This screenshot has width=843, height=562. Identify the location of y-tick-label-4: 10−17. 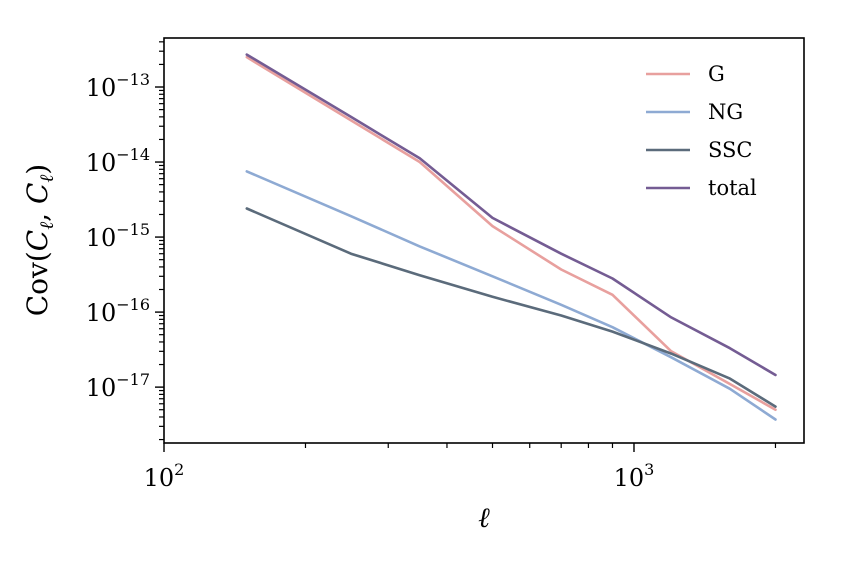
(118, 386).